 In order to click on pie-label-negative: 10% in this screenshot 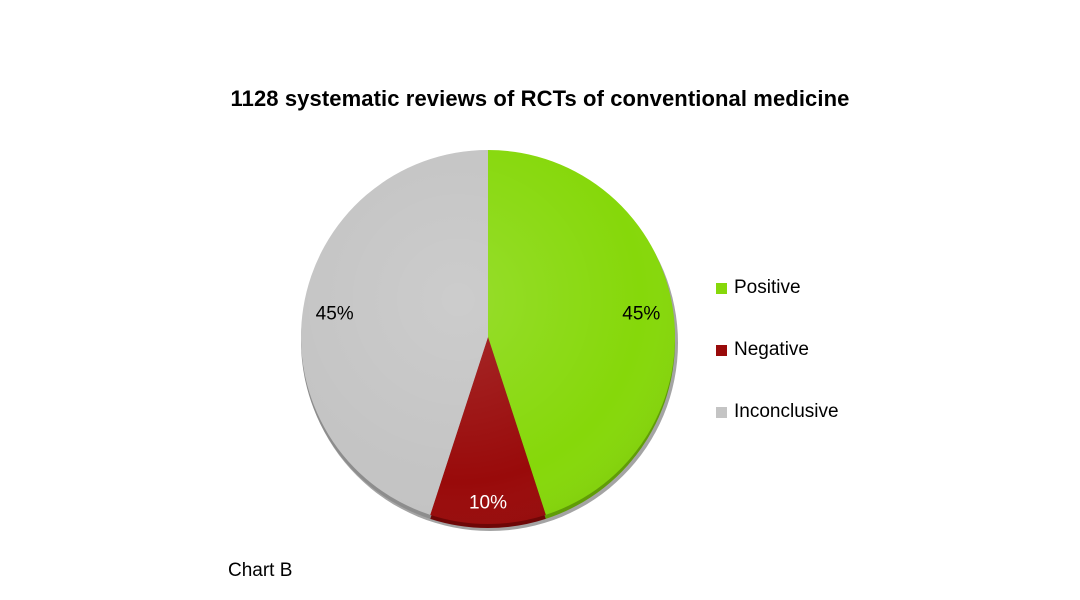, I will do `click(488, 503)`.